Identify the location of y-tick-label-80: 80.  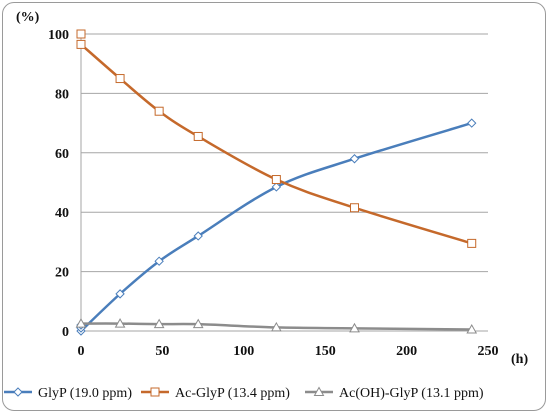
(62, 94).